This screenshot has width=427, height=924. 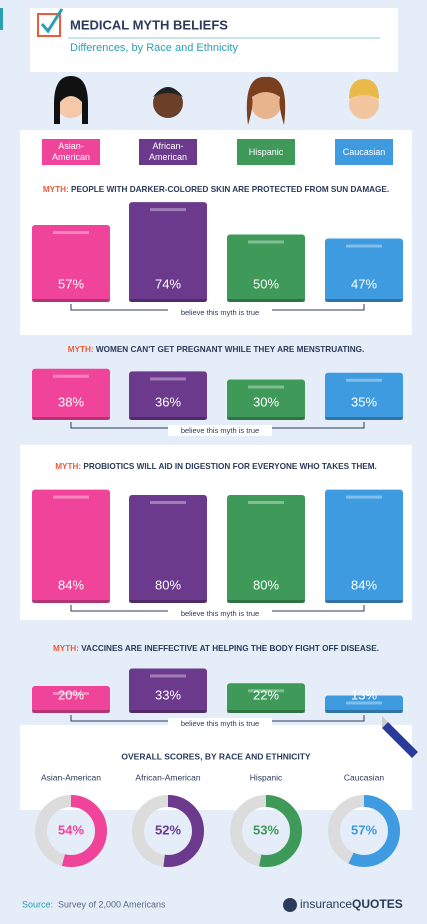 I want to click on value-label: 54%, so click(x=71, y=829).